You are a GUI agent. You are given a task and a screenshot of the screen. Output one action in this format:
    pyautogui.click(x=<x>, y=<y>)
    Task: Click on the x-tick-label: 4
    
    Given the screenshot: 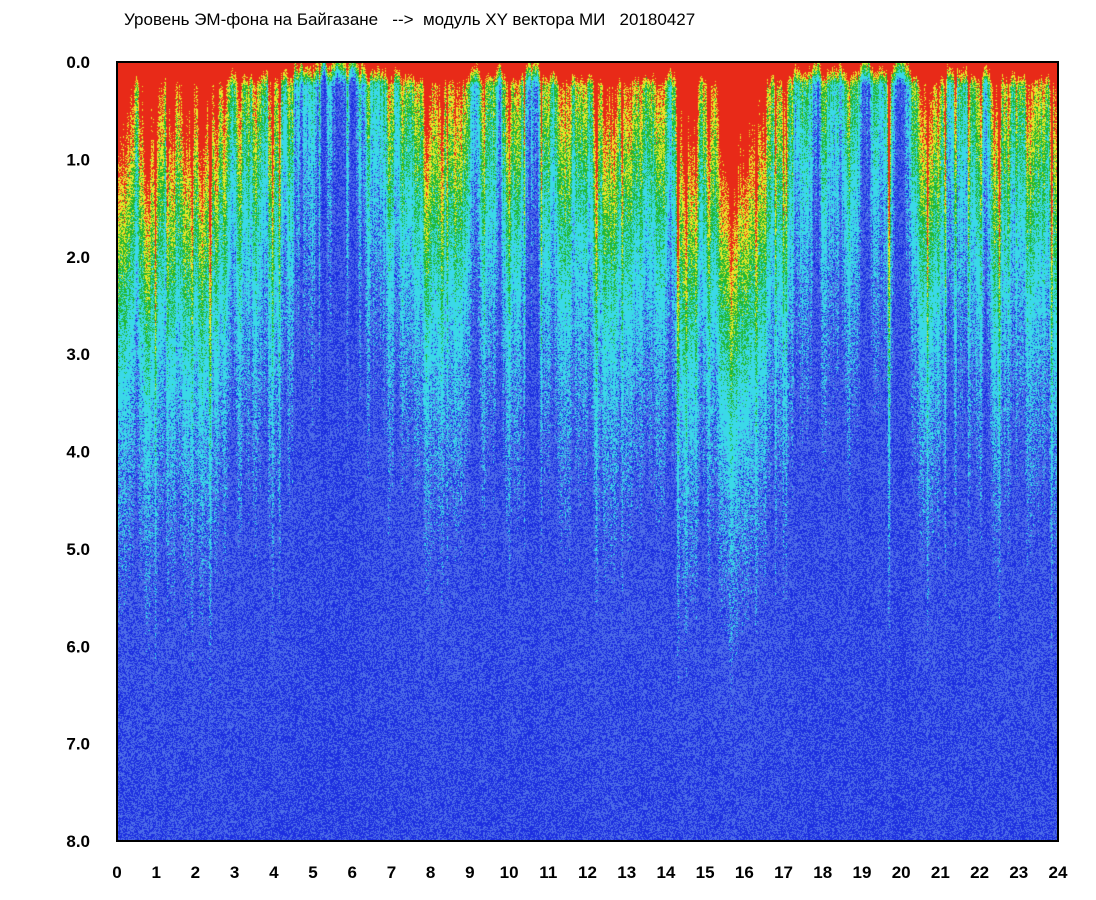 What is the action you would take?
    pyautogui.click(x=274, y=872)
    